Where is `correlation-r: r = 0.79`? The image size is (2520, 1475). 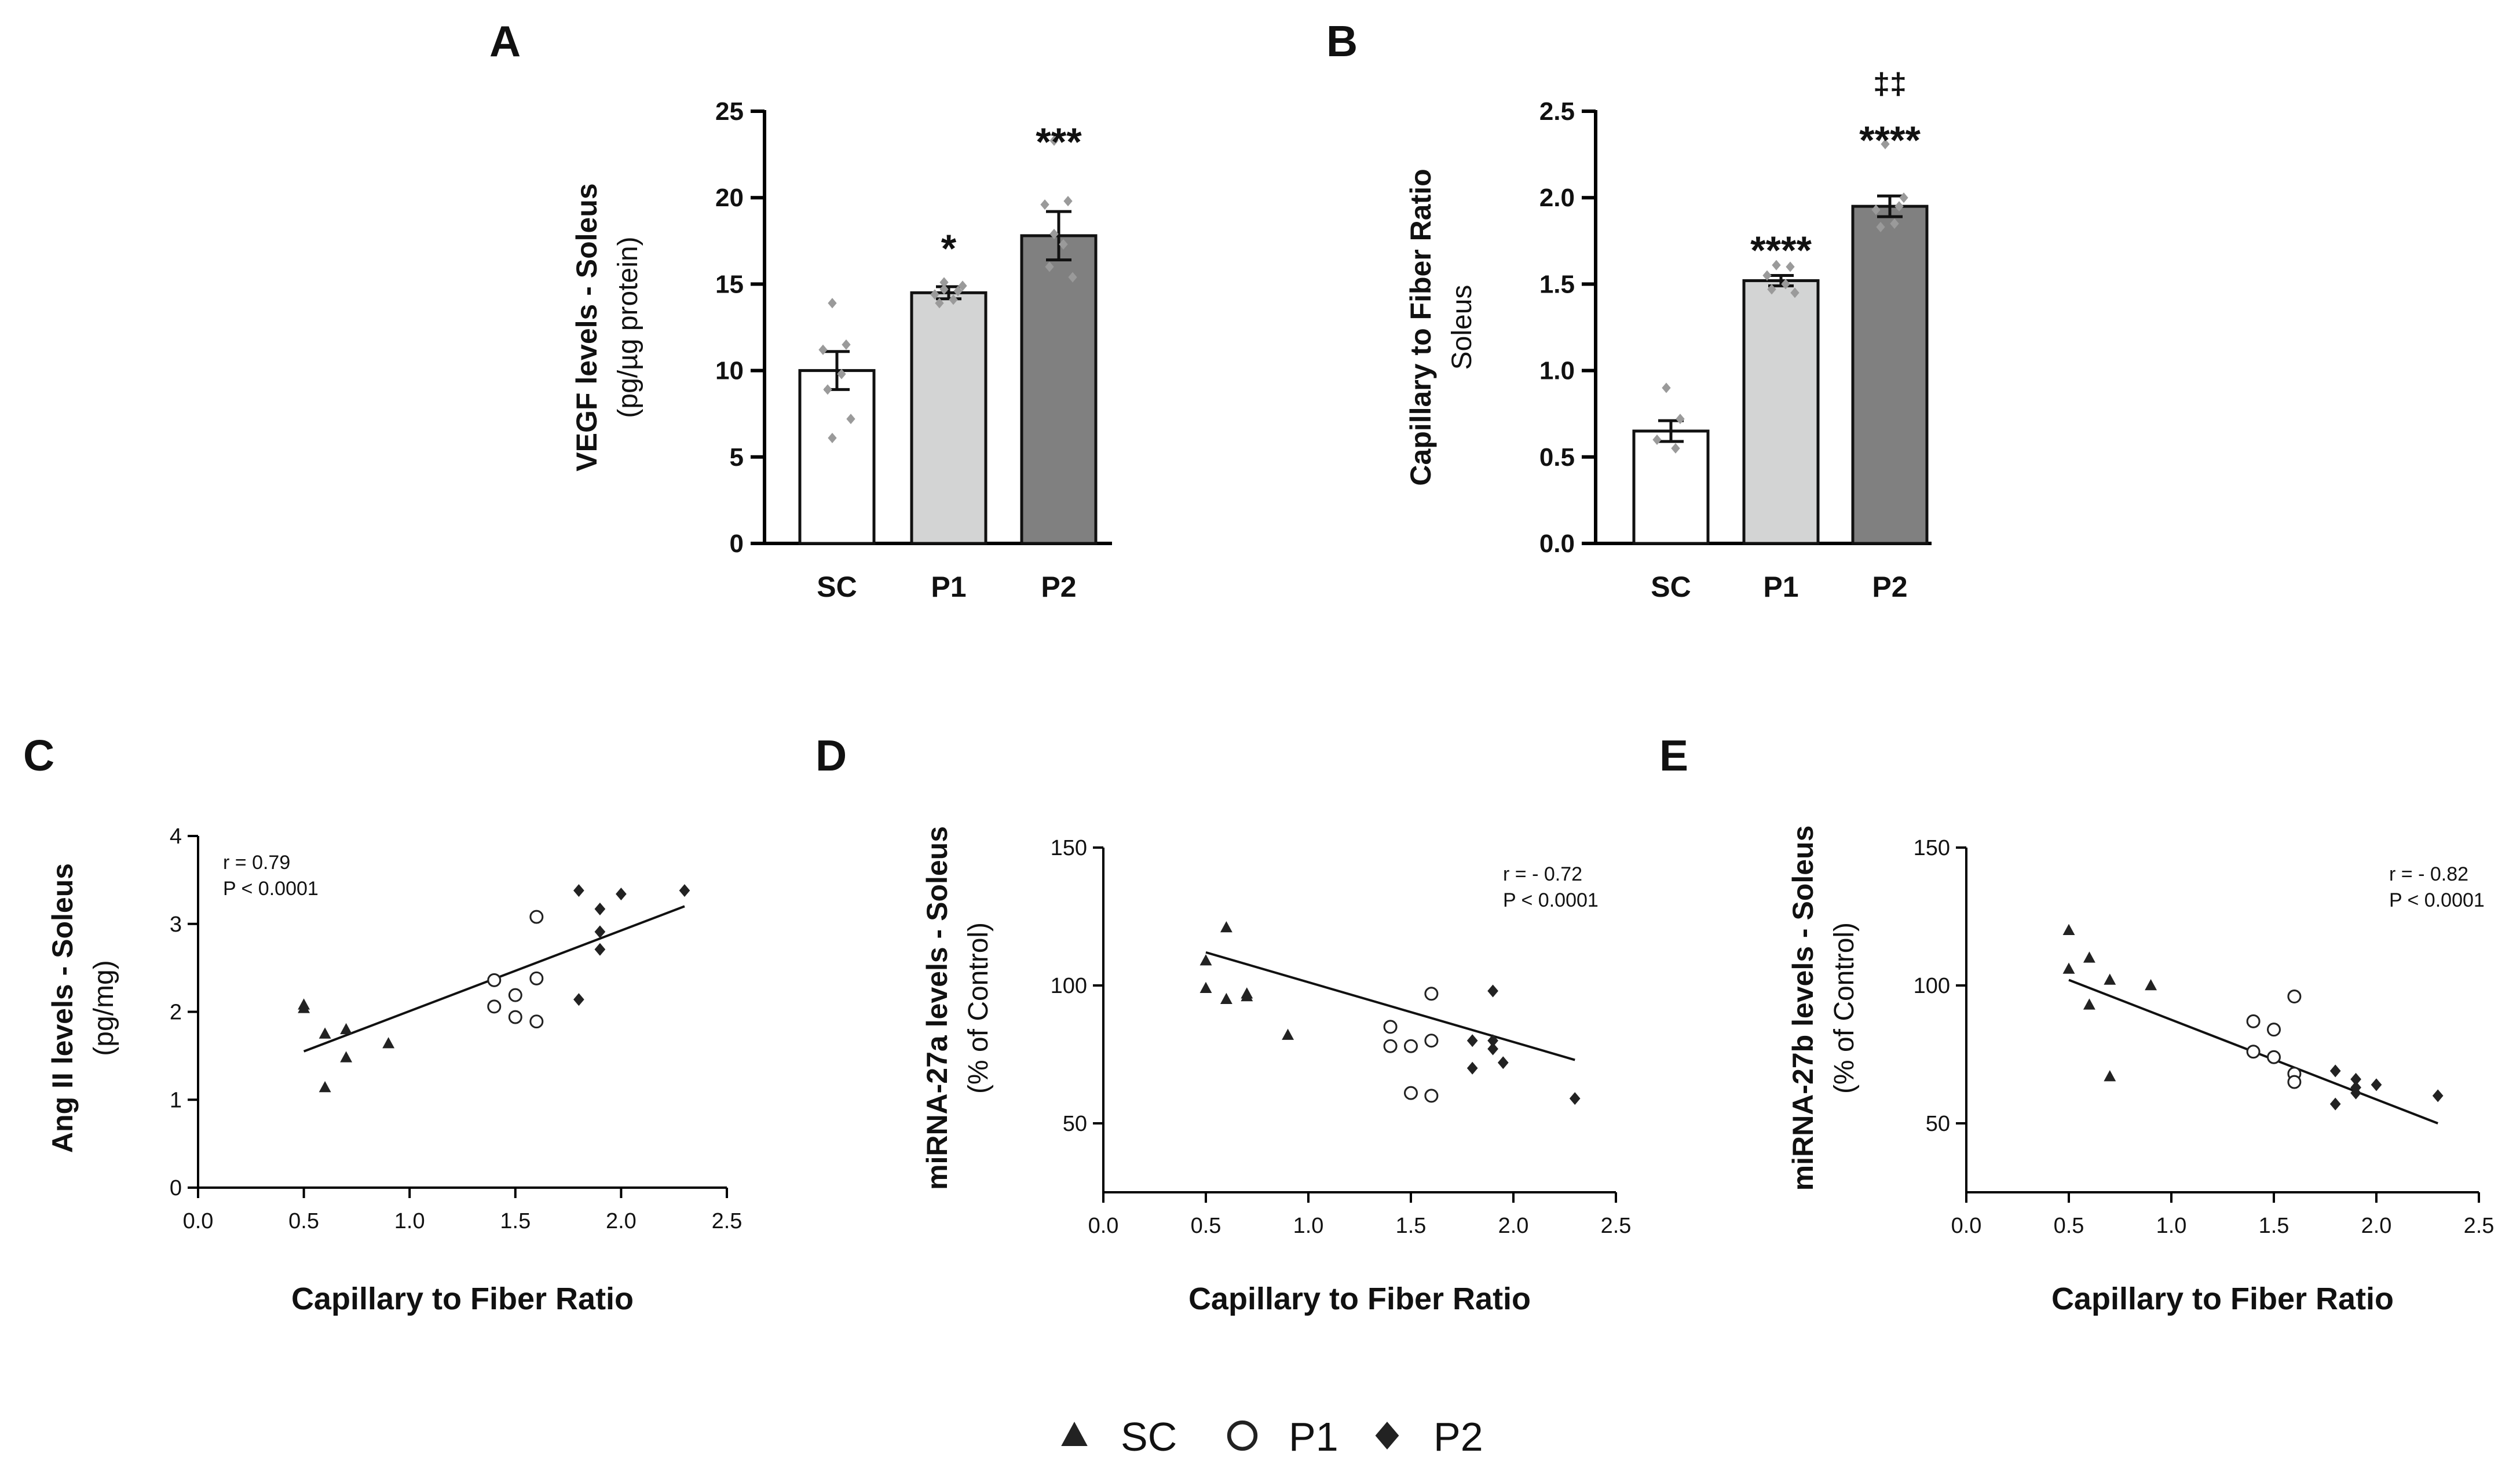
correlation-r: r = 0.79 is located at coordinates (256, 863).